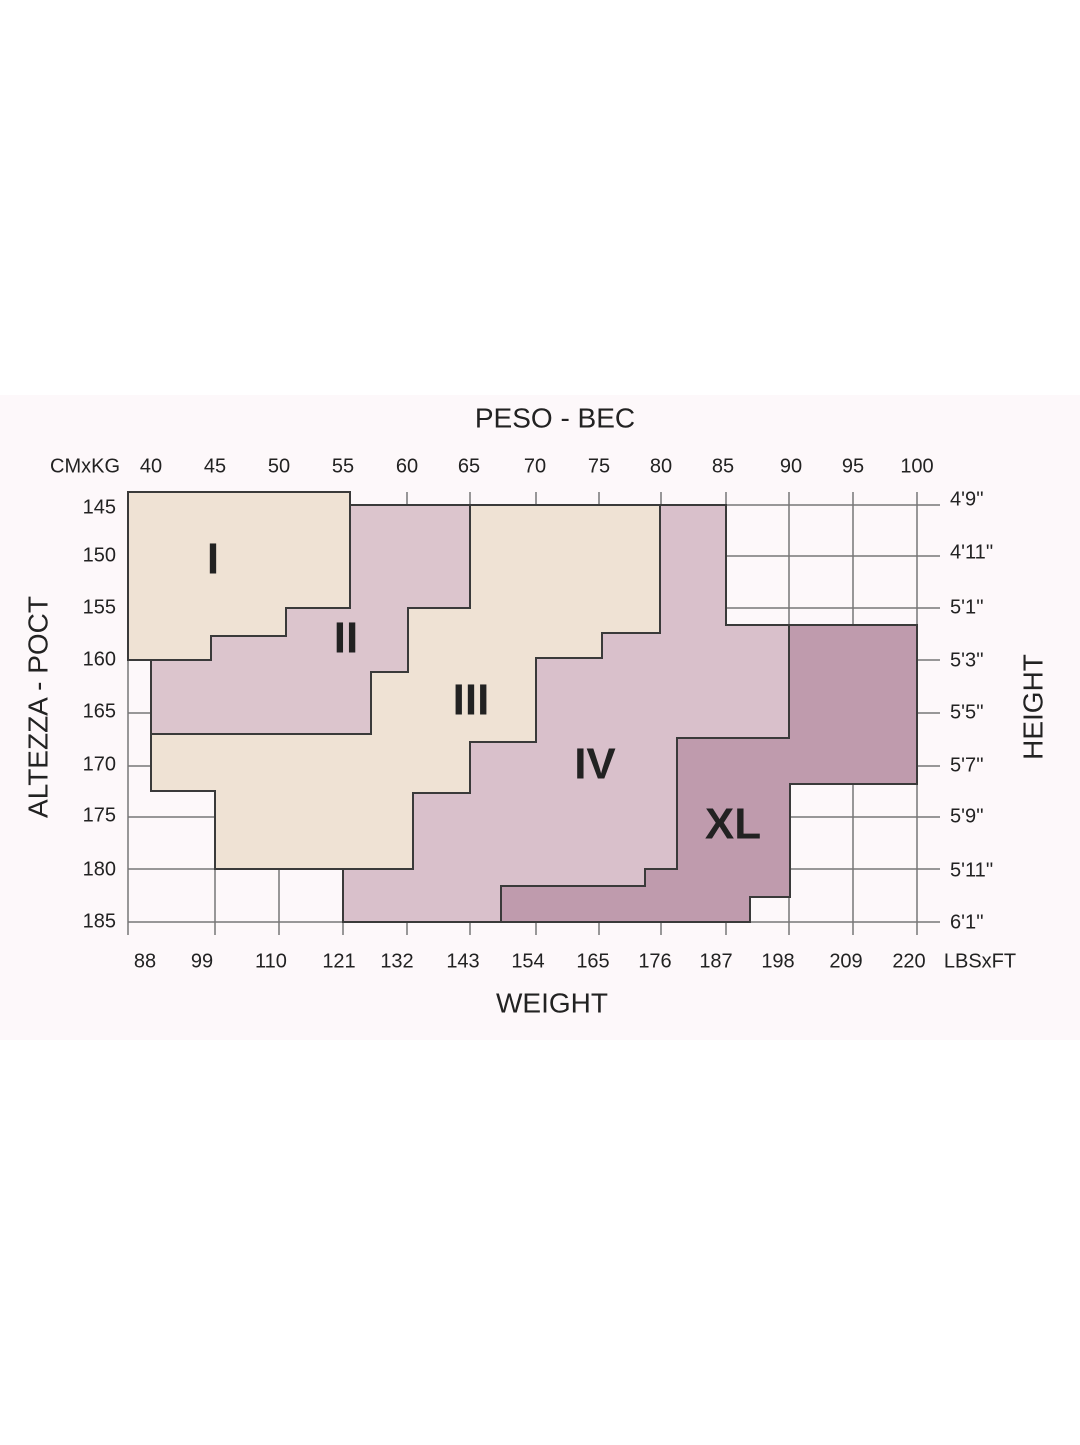 This screenshot has height=1445, width=1080. What do you see at coordinates (99, 711) in the screenshot?
I see `cm-label: 165` at bounding box center [99, 711].